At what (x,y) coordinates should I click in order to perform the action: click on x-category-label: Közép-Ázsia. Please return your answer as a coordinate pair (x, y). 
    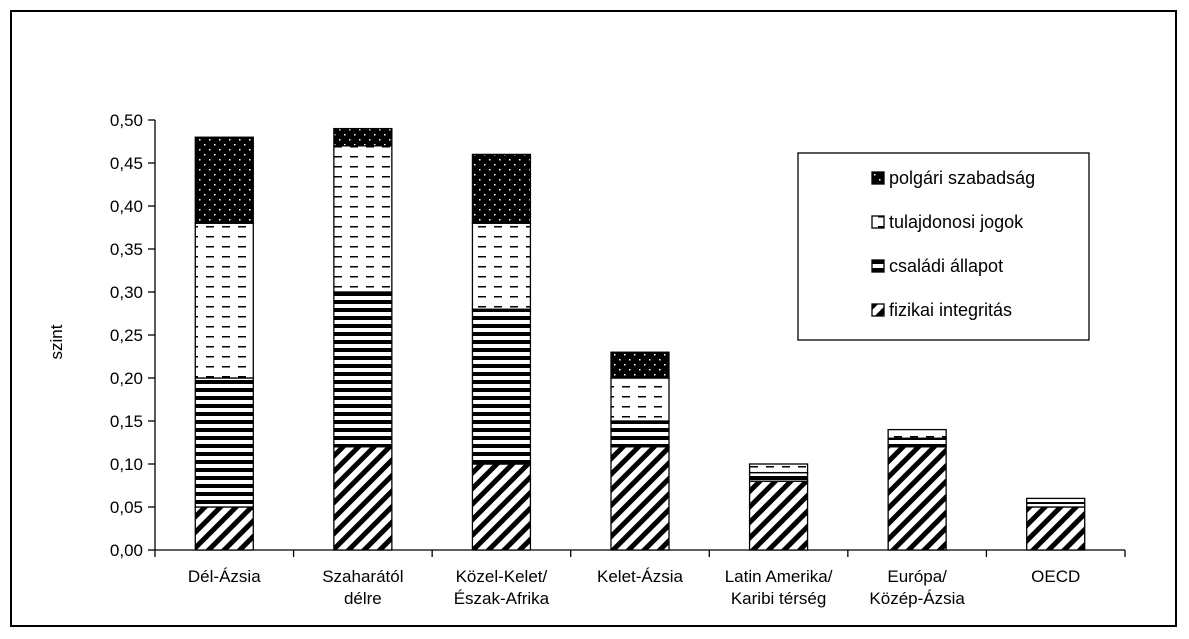
    Looking at the image, I should click on (917, 598).